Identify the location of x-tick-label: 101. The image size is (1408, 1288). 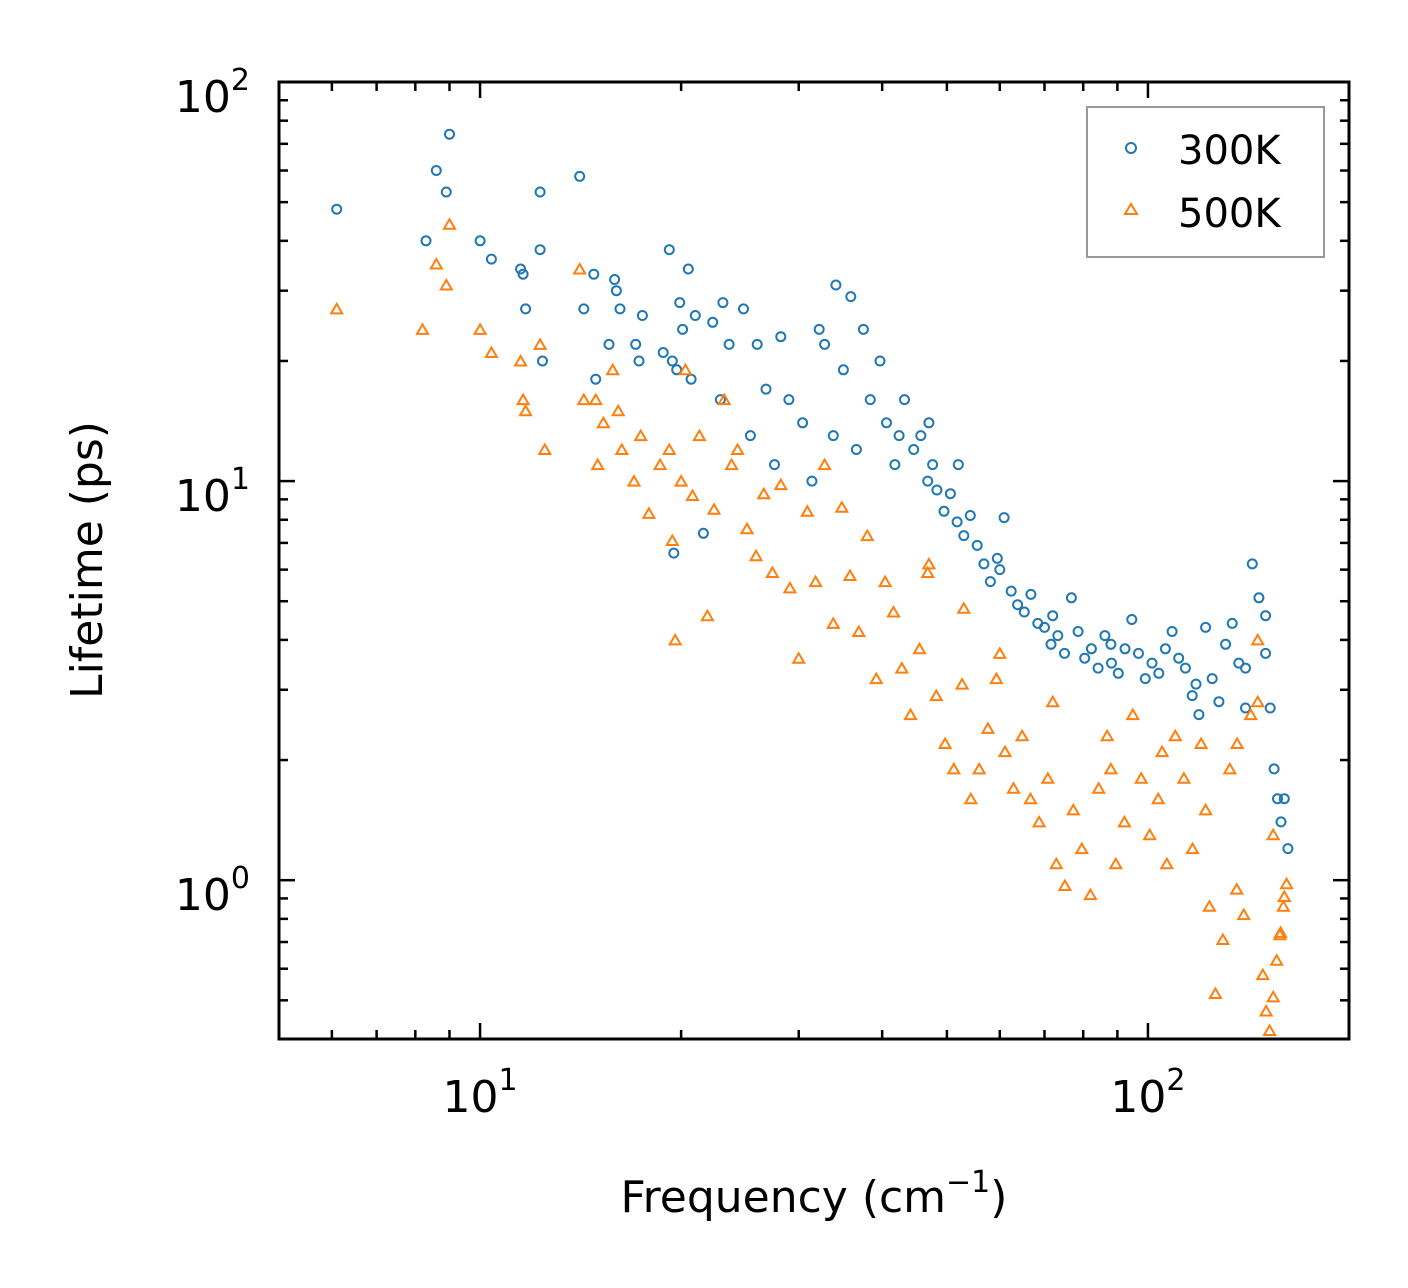
(480, 1093).